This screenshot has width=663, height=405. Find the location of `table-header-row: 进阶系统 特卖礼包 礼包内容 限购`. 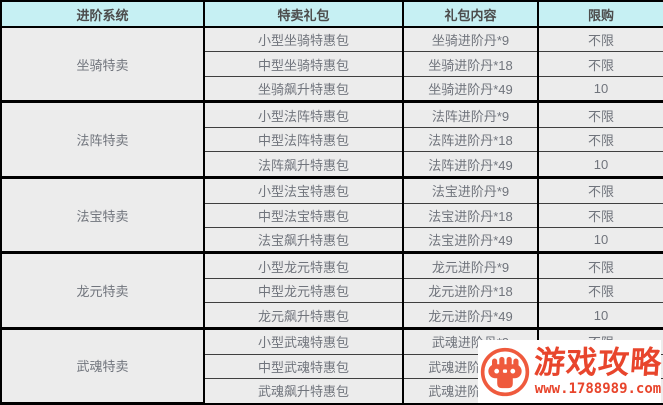

table-header-row: 进阶系统 特卖礼包 礼包内容 限购 is located at coordinates (331, 14).